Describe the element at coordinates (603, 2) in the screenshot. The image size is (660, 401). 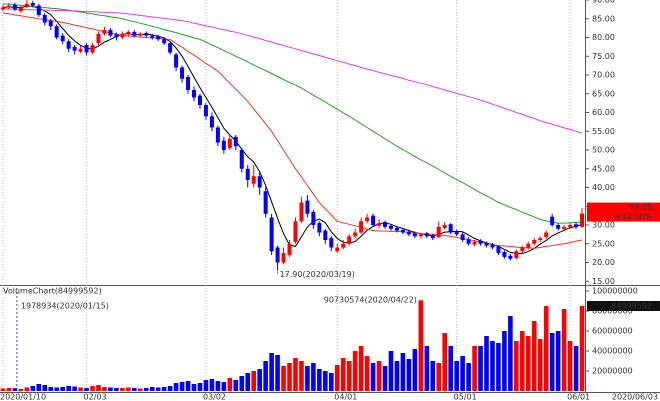
I see `y-tick-label: 90.00` at that location.